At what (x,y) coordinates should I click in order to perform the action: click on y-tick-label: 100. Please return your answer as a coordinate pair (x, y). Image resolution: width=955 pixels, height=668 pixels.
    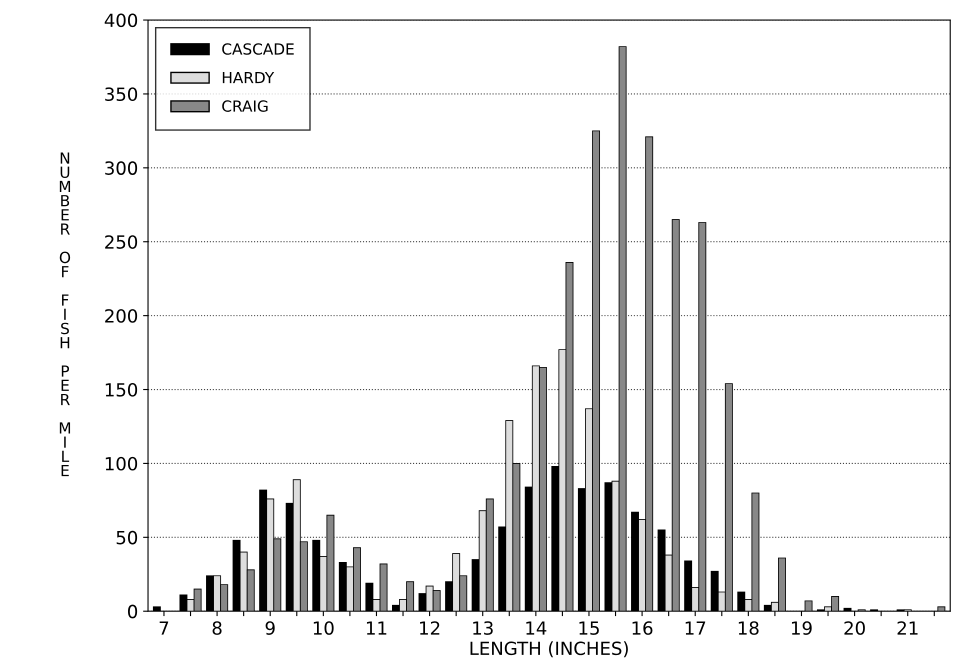
    Looking at the image, I should click on (122, 463).